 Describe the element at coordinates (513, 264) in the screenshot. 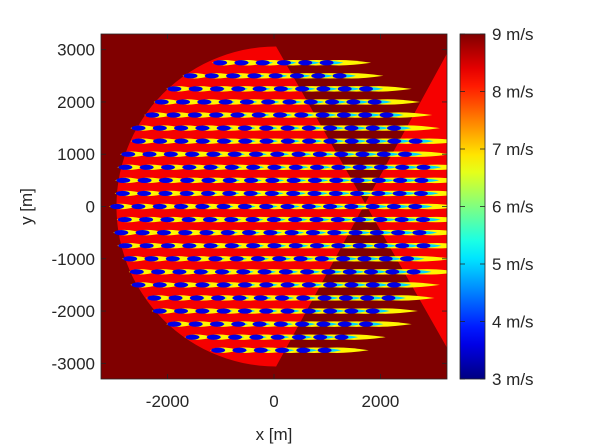

I see `colorbar-tick-label: 5 m/s` at that location.